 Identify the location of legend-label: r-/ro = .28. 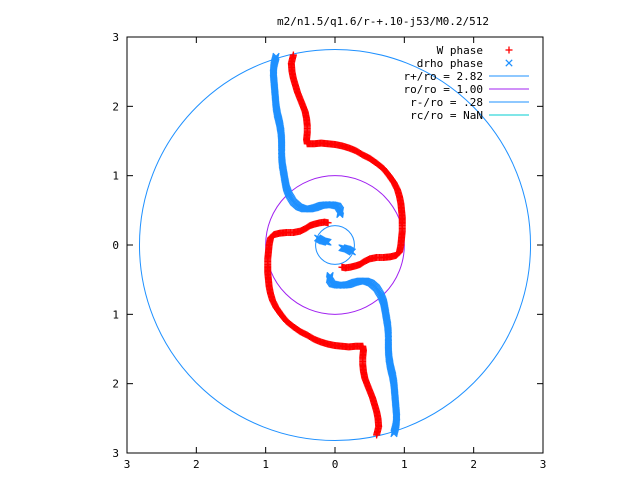
(446, 102).